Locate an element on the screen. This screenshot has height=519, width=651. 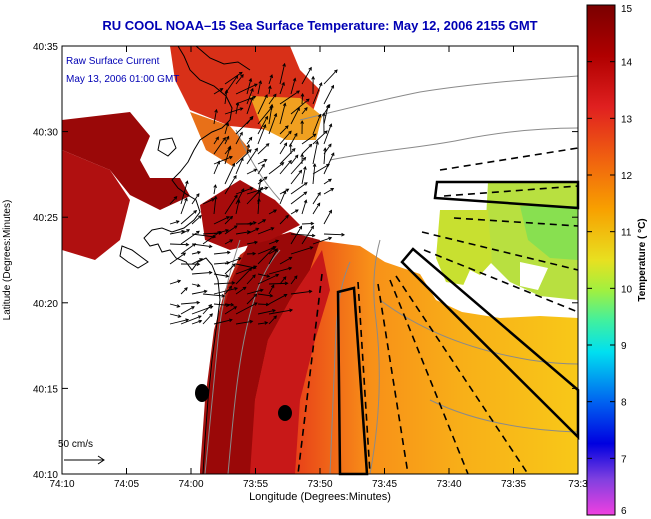
x-tick-label: 73:3 is located at coordinates (578, 484).